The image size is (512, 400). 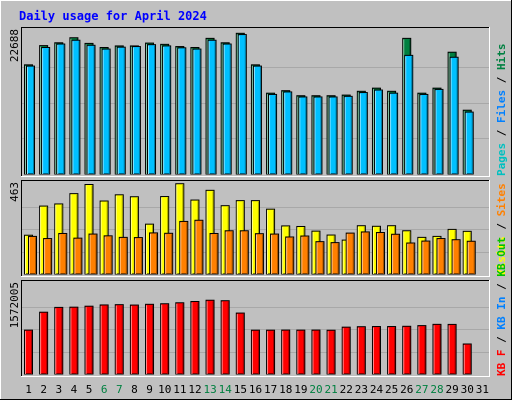 What do you see at coordinates (501, 159) in the screenshot?
I see `legend-entry: Pages` at bounding box center [501, 159].